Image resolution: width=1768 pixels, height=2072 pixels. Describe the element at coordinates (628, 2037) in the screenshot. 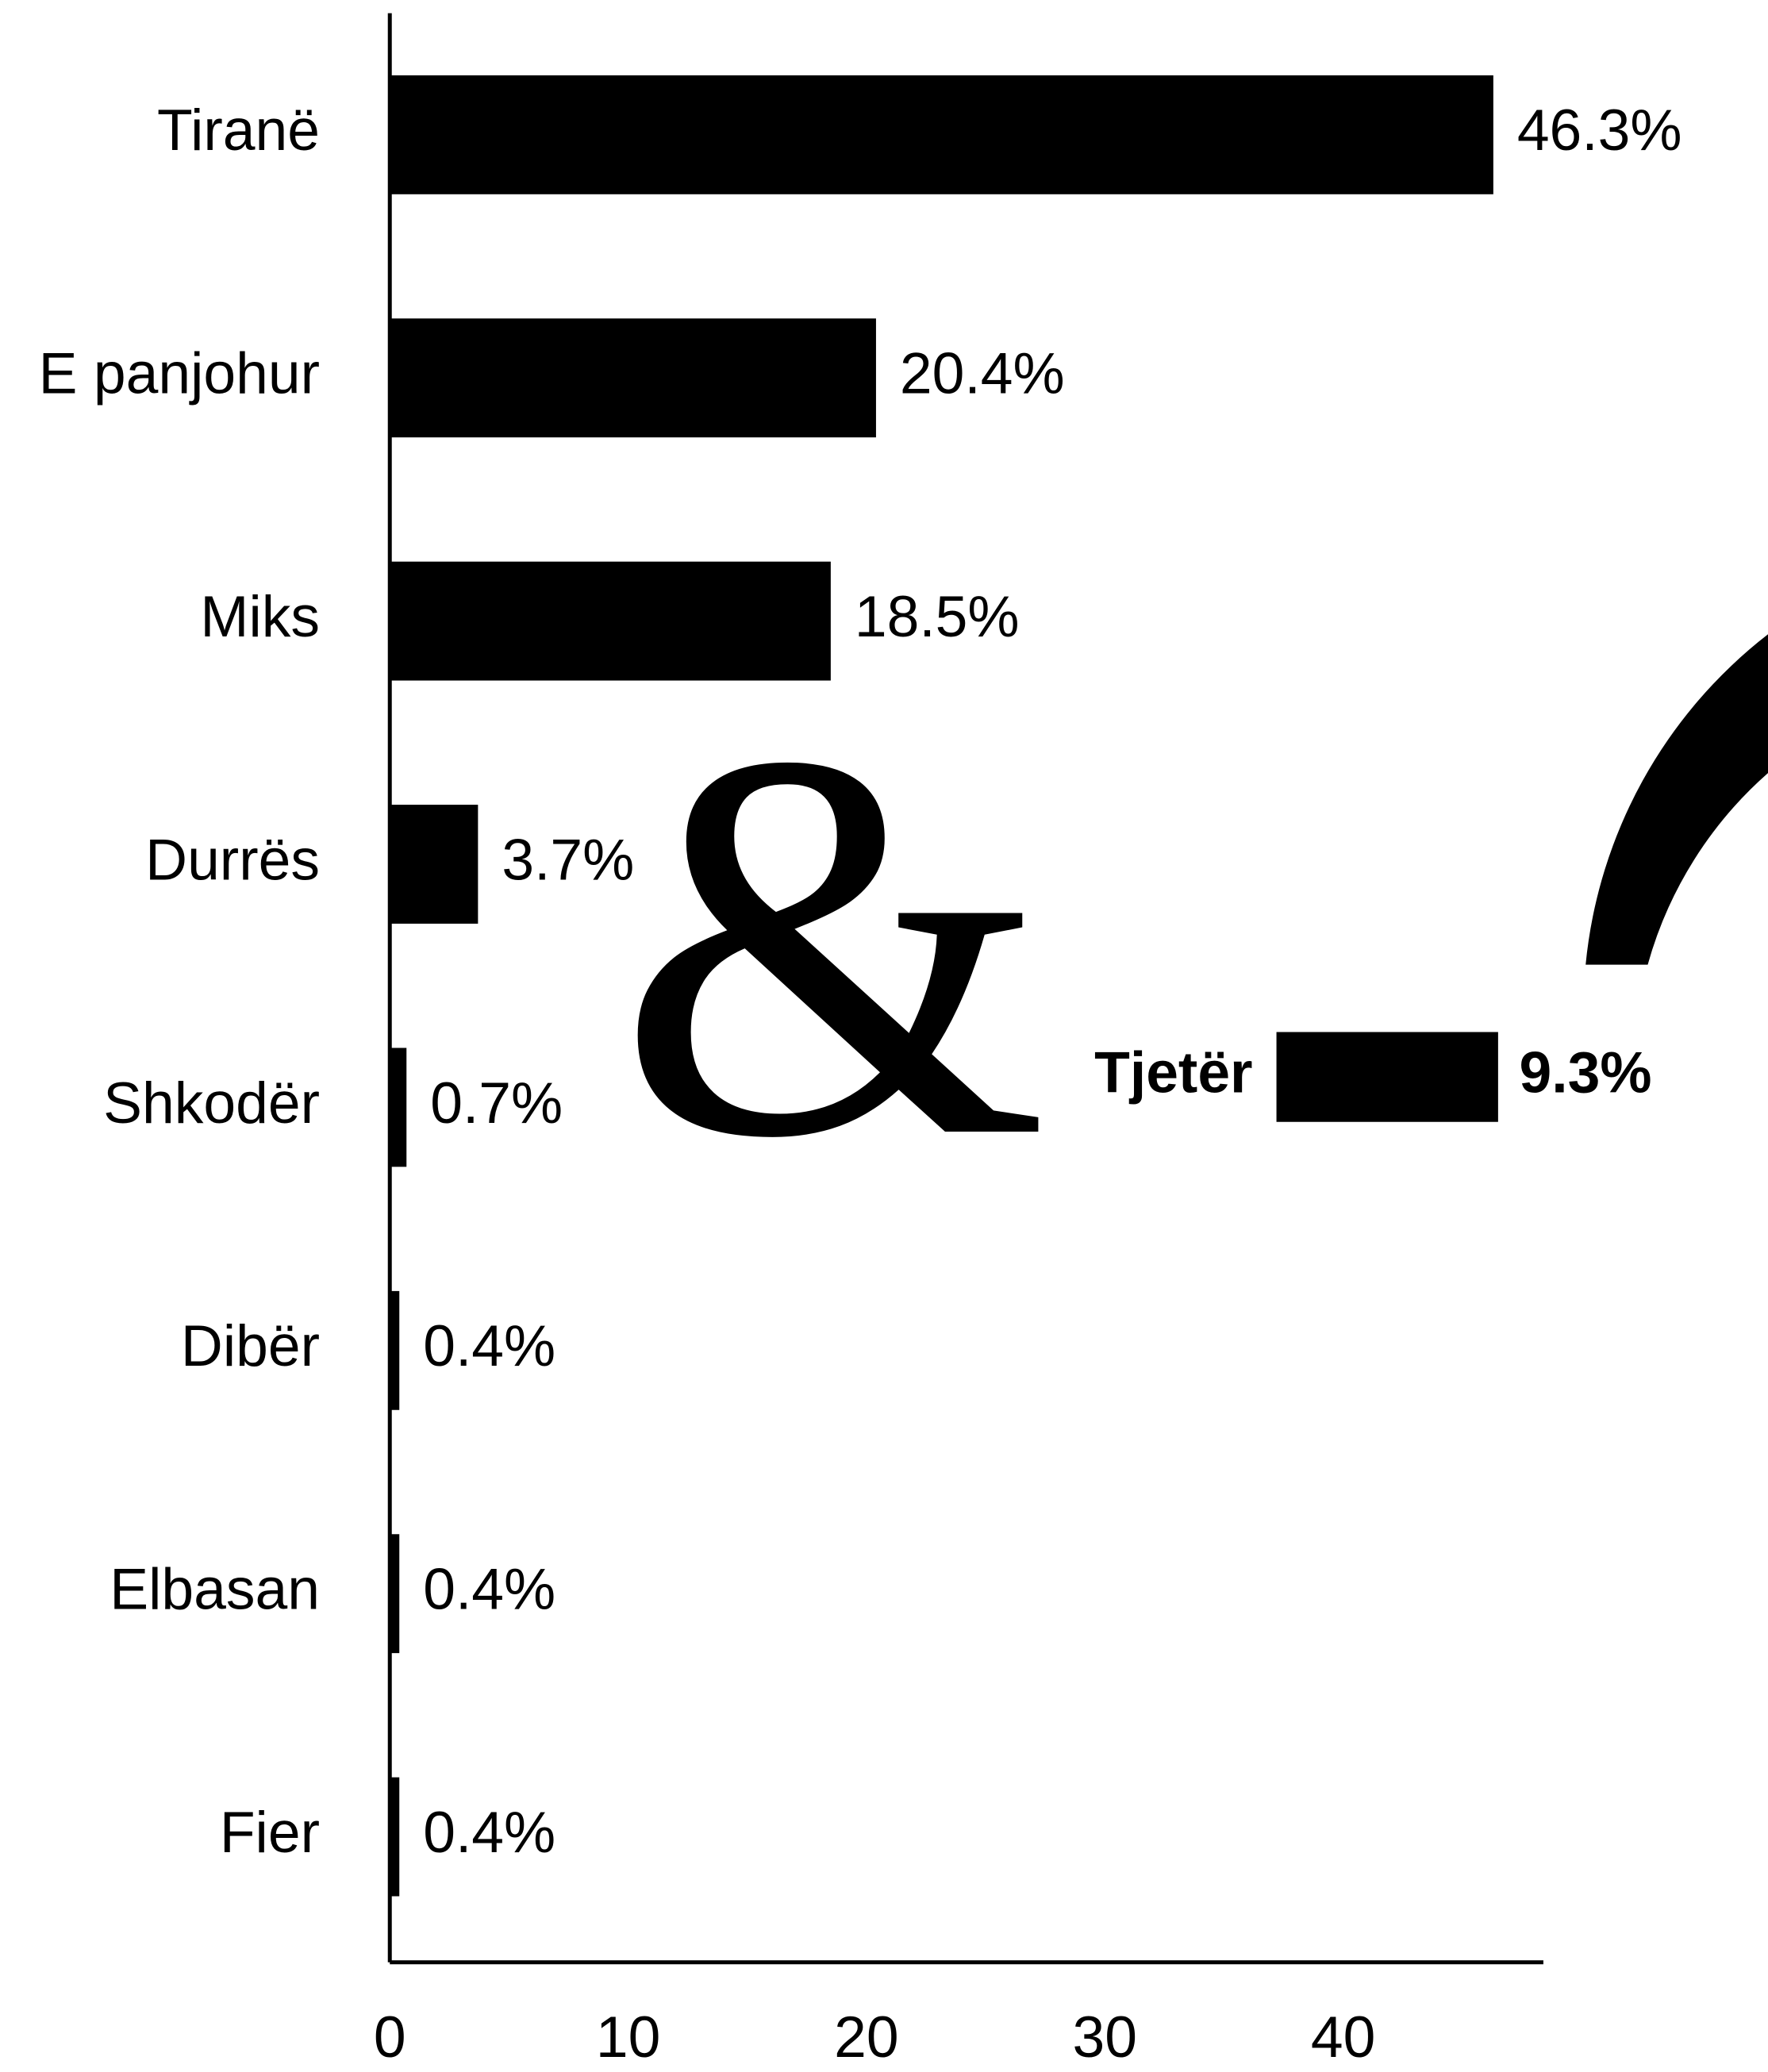

I see `x-tick-label: 10` at that location.